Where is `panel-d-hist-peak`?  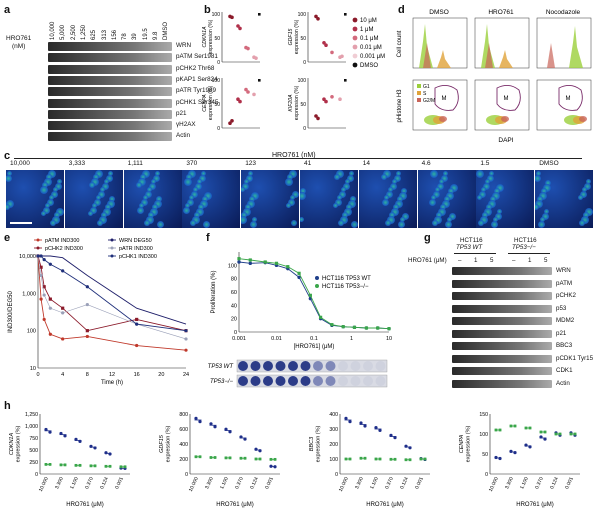 panel-d-hist-peak is located at coordinates (551, 55).